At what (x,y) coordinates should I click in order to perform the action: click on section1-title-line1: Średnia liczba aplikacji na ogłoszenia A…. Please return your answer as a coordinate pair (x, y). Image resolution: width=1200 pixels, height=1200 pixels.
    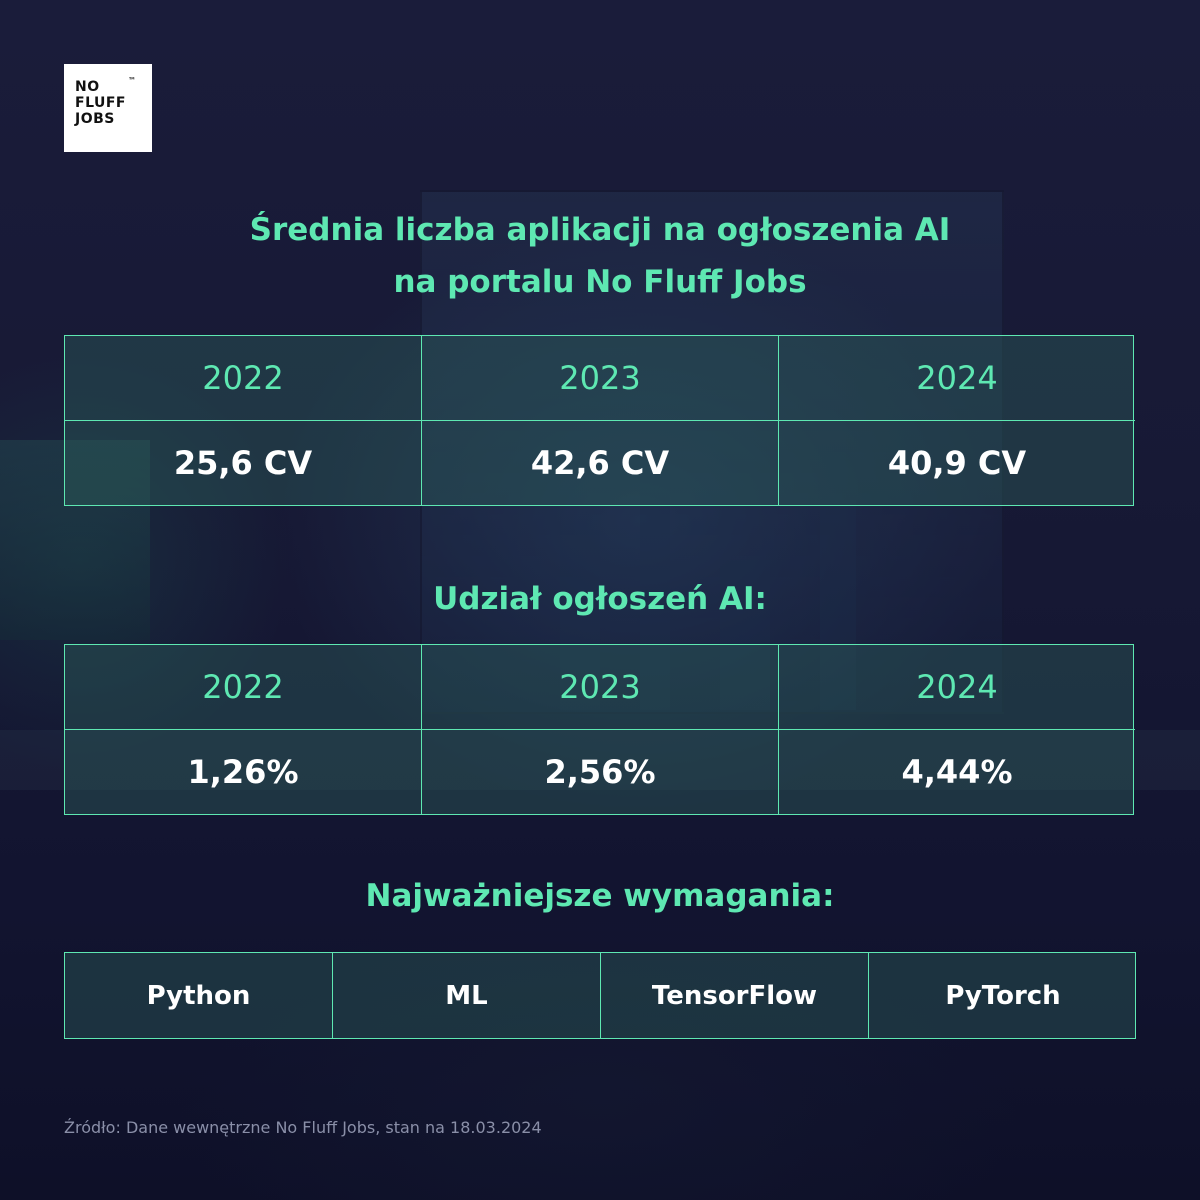
    Looking at the image, I should click on (600, 230).